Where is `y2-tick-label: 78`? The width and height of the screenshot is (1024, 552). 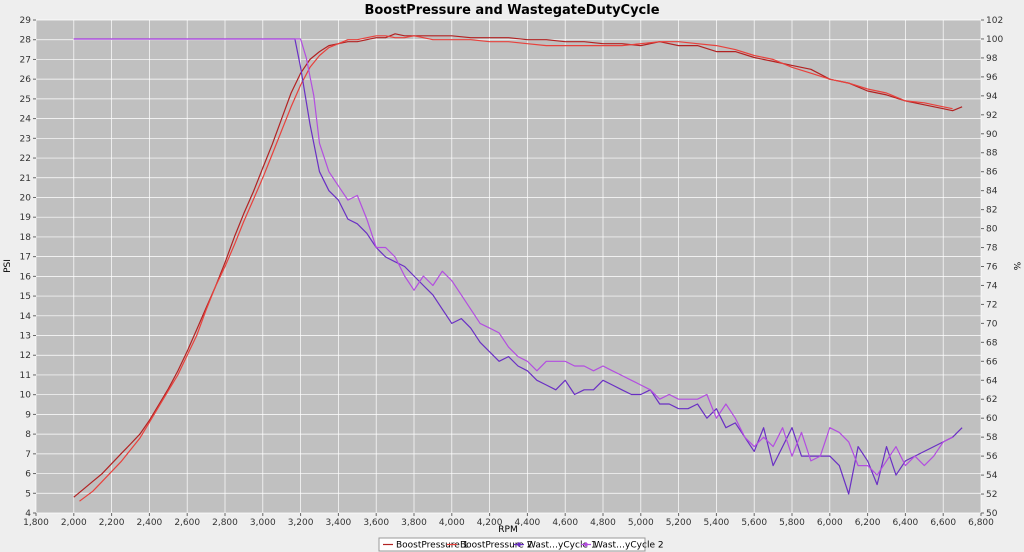
y2-tick-label: 78 is located at coordinates (992, 249).